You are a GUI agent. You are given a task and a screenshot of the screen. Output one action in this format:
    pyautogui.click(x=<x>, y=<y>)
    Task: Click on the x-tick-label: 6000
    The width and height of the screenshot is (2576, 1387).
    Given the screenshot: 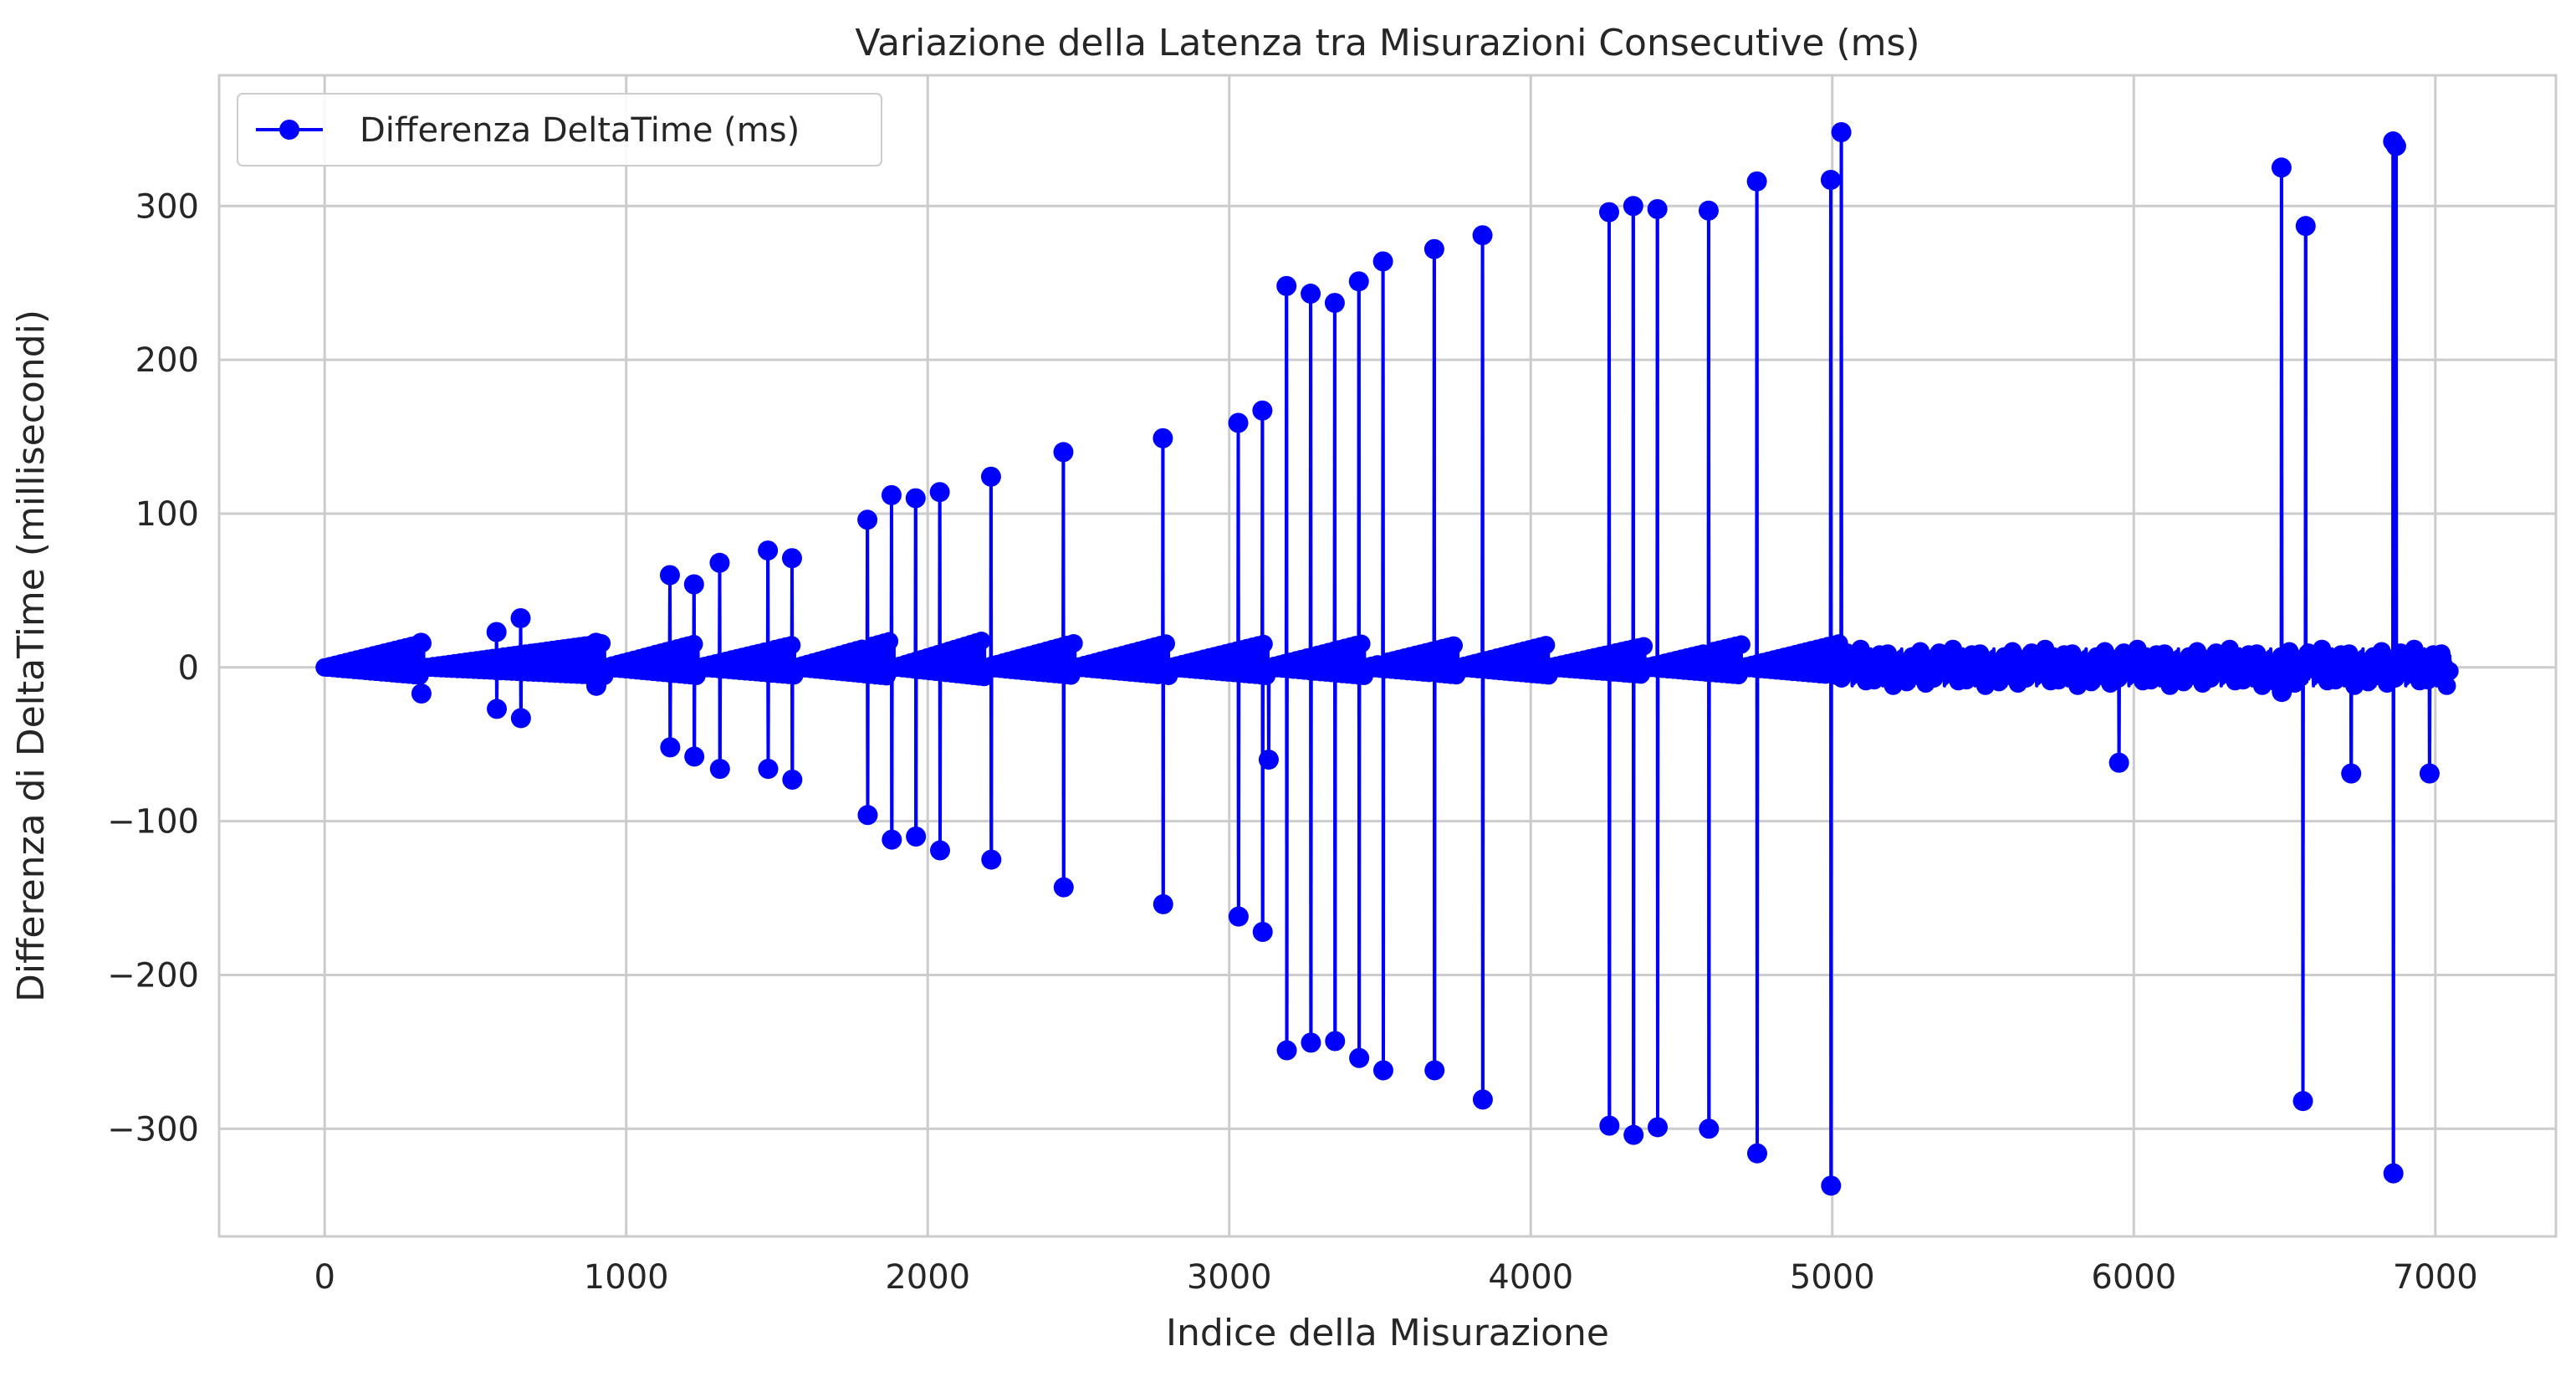 What is the action you would take?
    pyautogui.click(x=2133, y=1277)
    